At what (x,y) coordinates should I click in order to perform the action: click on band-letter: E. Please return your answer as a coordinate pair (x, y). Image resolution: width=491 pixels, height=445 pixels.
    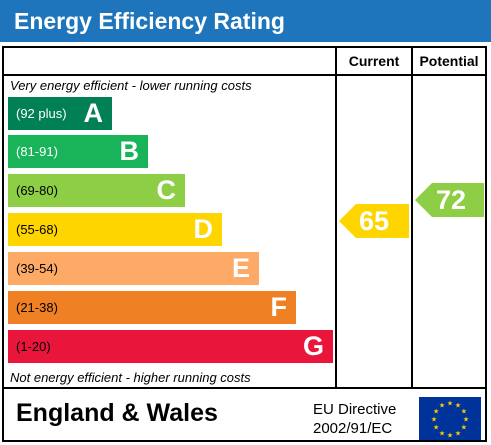
    Looking at the image, I should click on (240, 268).